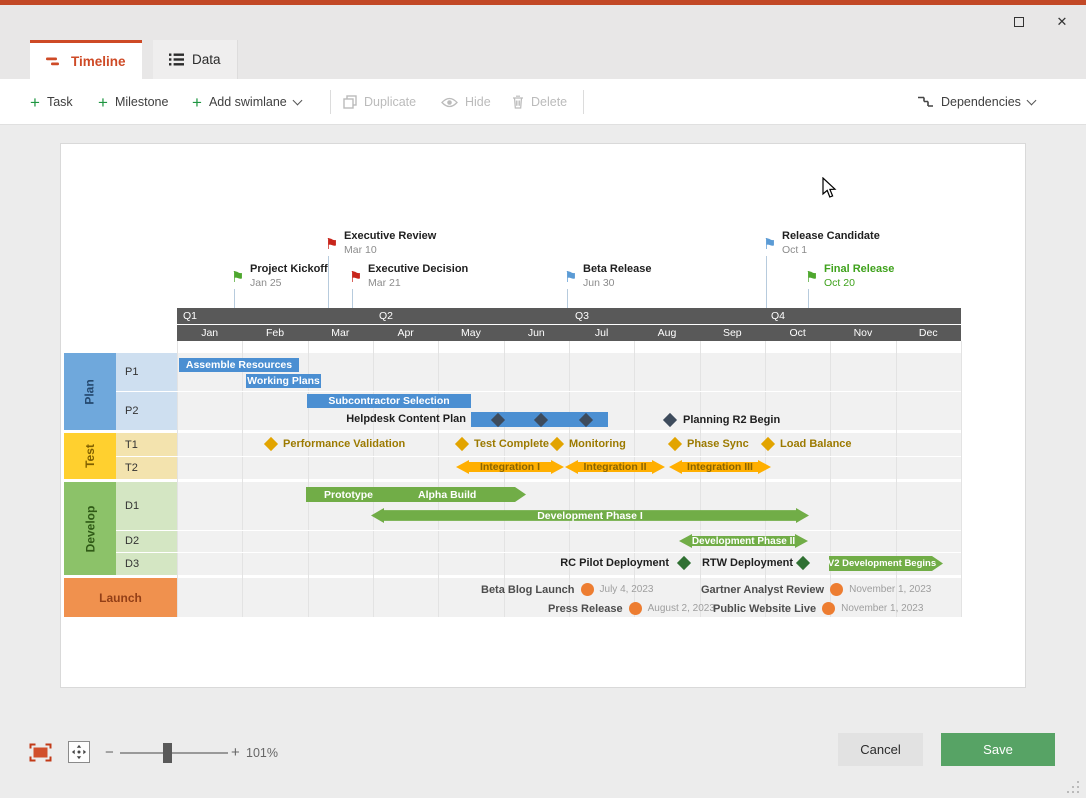  Describe the element at coordinates (880, 749) in the screenshot. I see `cancel-button: Cancel` at that location.